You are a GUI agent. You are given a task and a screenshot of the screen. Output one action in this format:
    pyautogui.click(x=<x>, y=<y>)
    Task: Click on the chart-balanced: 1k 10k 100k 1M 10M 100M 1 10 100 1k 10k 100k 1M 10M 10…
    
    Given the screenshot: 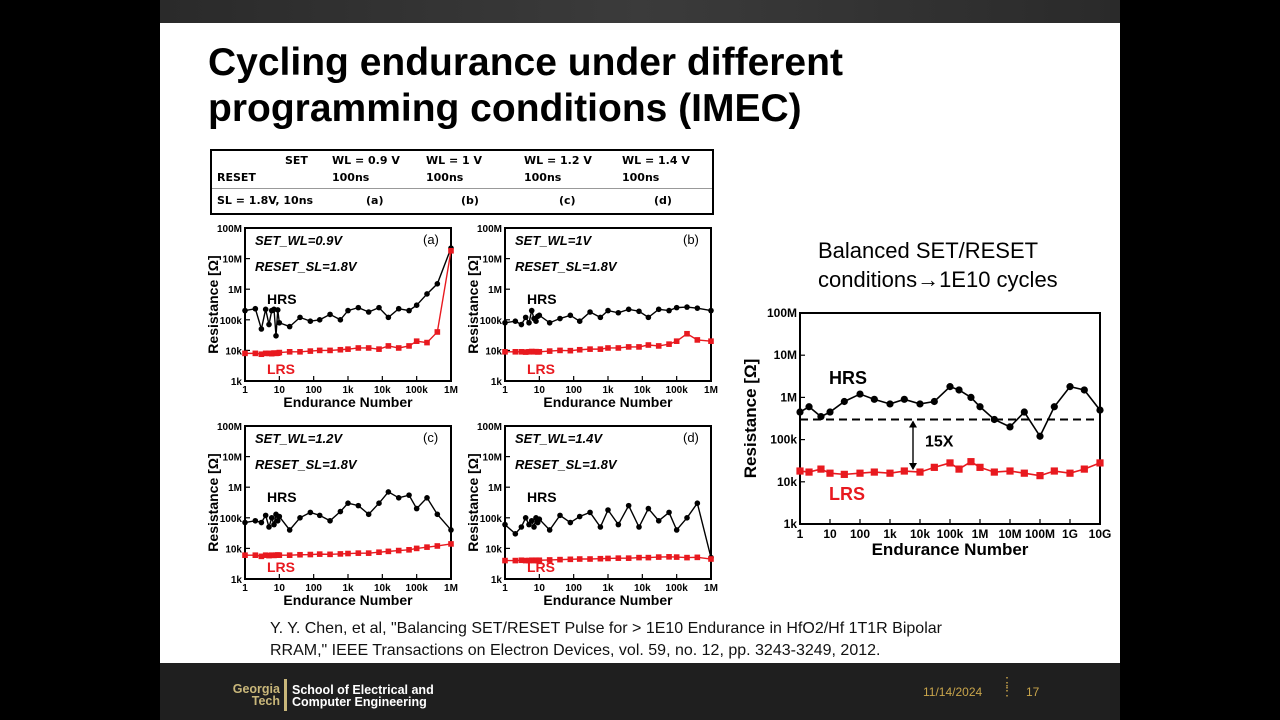 What is the action you would take?
    pyautogui.click(x=931, y=431)
    